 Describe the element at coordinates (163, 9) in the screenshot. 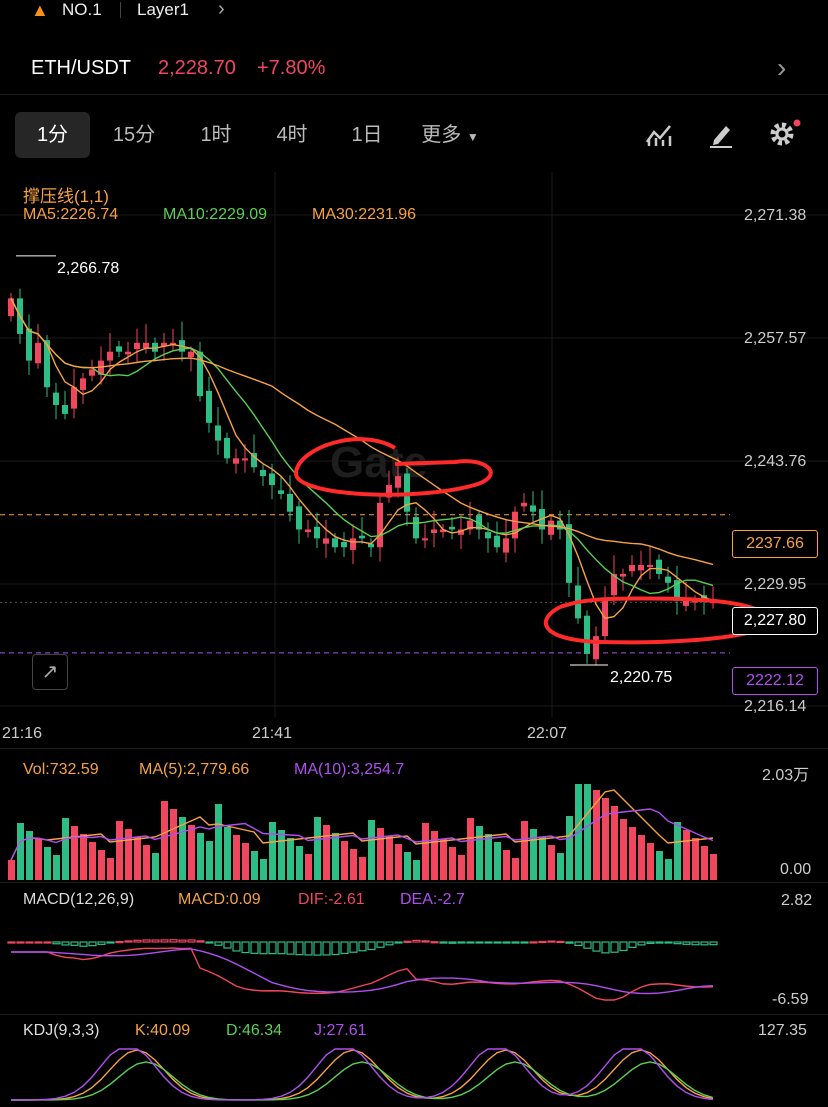

I see `network-tag: Layer1` at that location.